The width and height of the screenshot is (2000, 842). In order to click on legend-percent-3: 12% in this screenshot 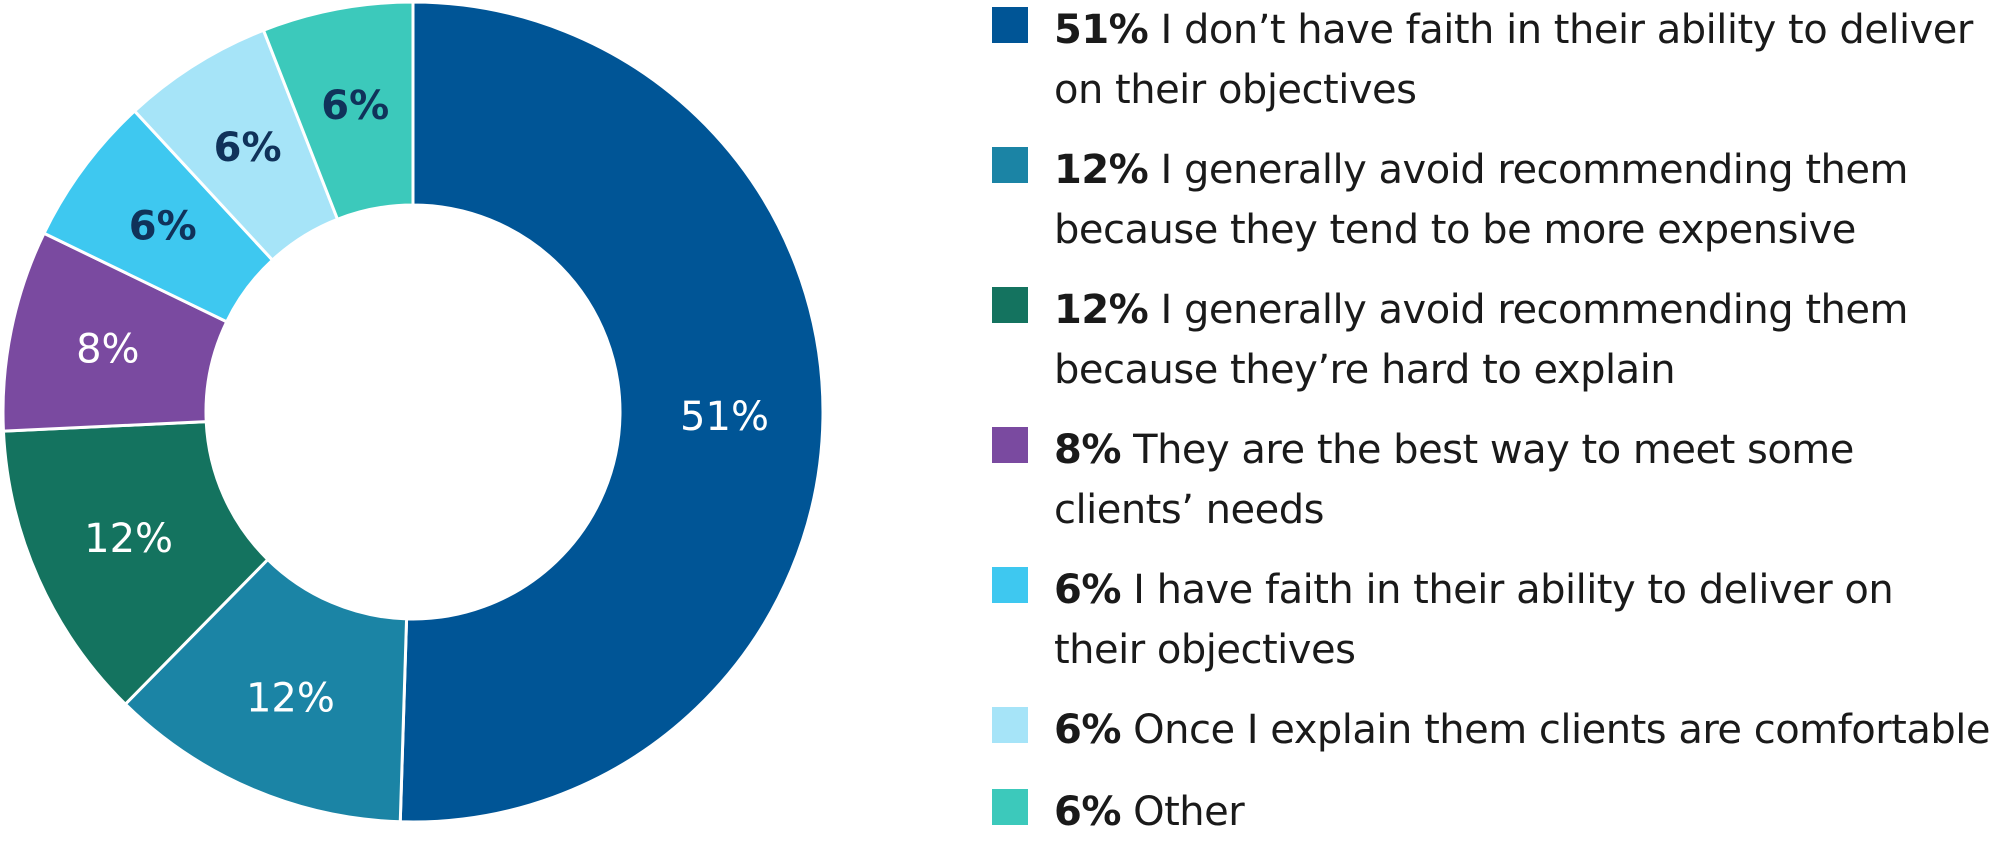, I will do `click(1101, 310)`.